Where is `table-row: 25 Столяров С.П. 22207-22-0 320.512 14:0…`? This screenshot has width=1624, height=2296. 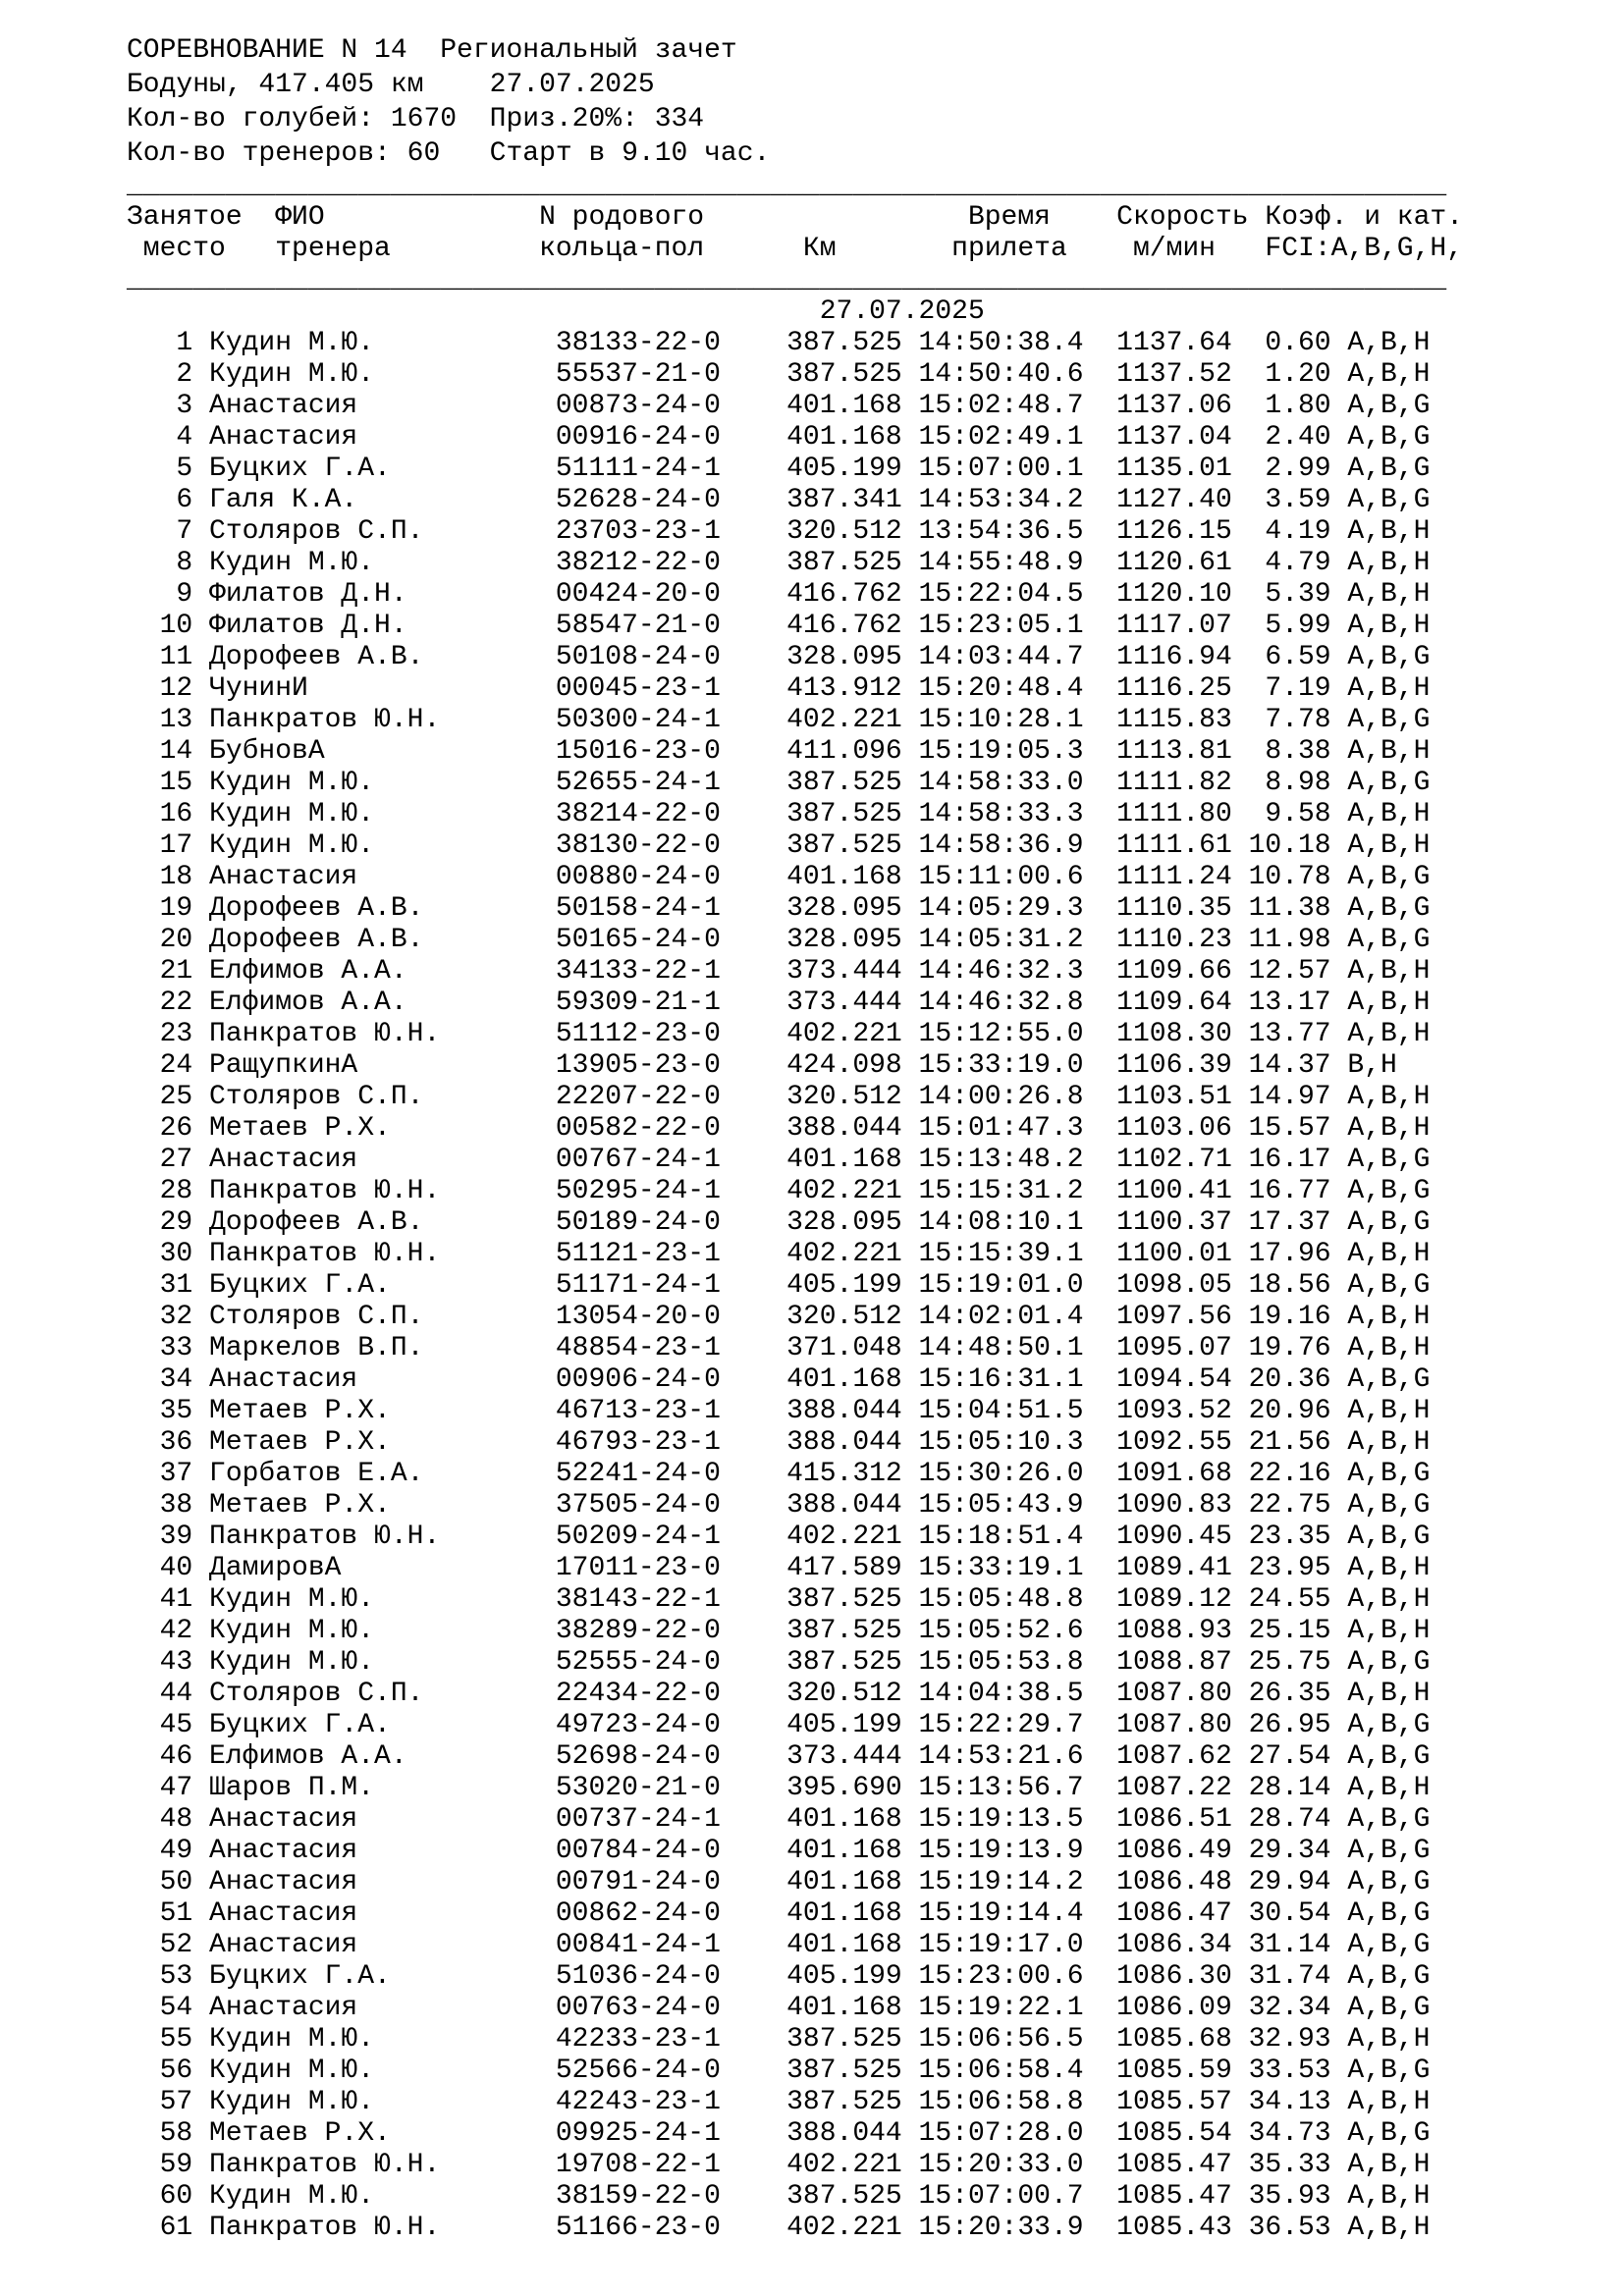
table-row: 25 Столяров С.П. 22207-22-0 320.512 14:0… is located at coordinates (779, 1097).